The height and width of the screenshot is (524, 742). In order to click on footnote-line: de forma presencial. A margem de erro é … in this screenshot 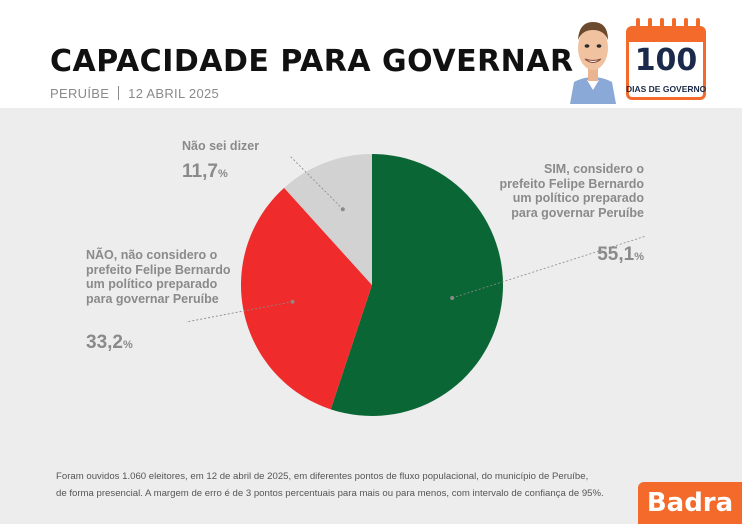, I will do `click(330, 493)`.